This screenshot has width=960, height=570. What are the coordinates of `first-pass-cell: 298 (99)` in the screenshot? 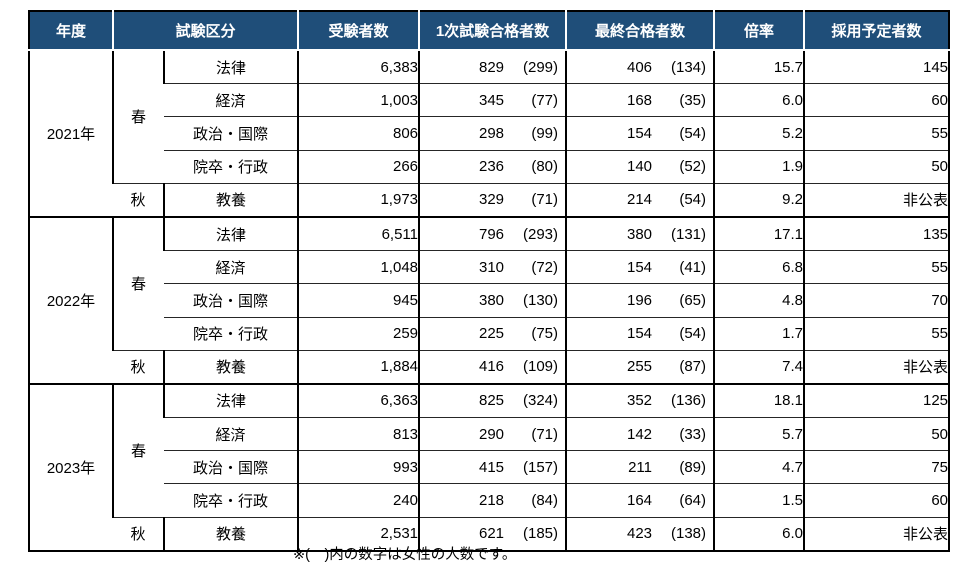 It's located at (492, 133).